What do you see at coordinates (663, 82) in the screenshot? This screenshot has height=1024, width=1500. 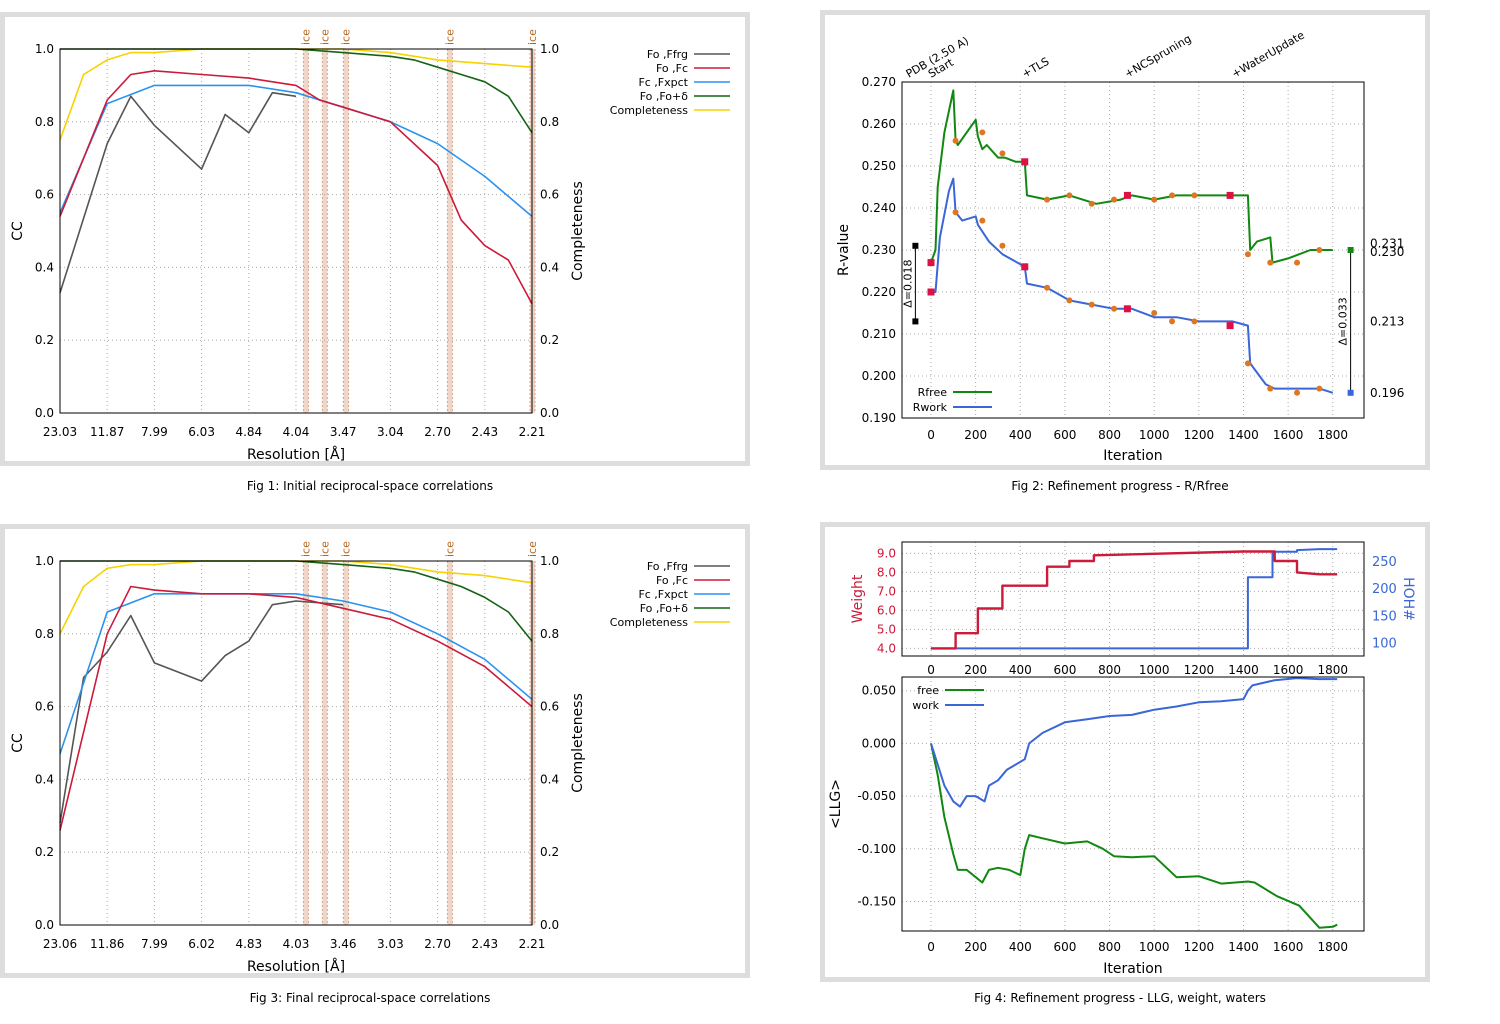 I see `legend-label-fc_fxpct: Fc ,Fxpct` at bounding box center [663, 82].